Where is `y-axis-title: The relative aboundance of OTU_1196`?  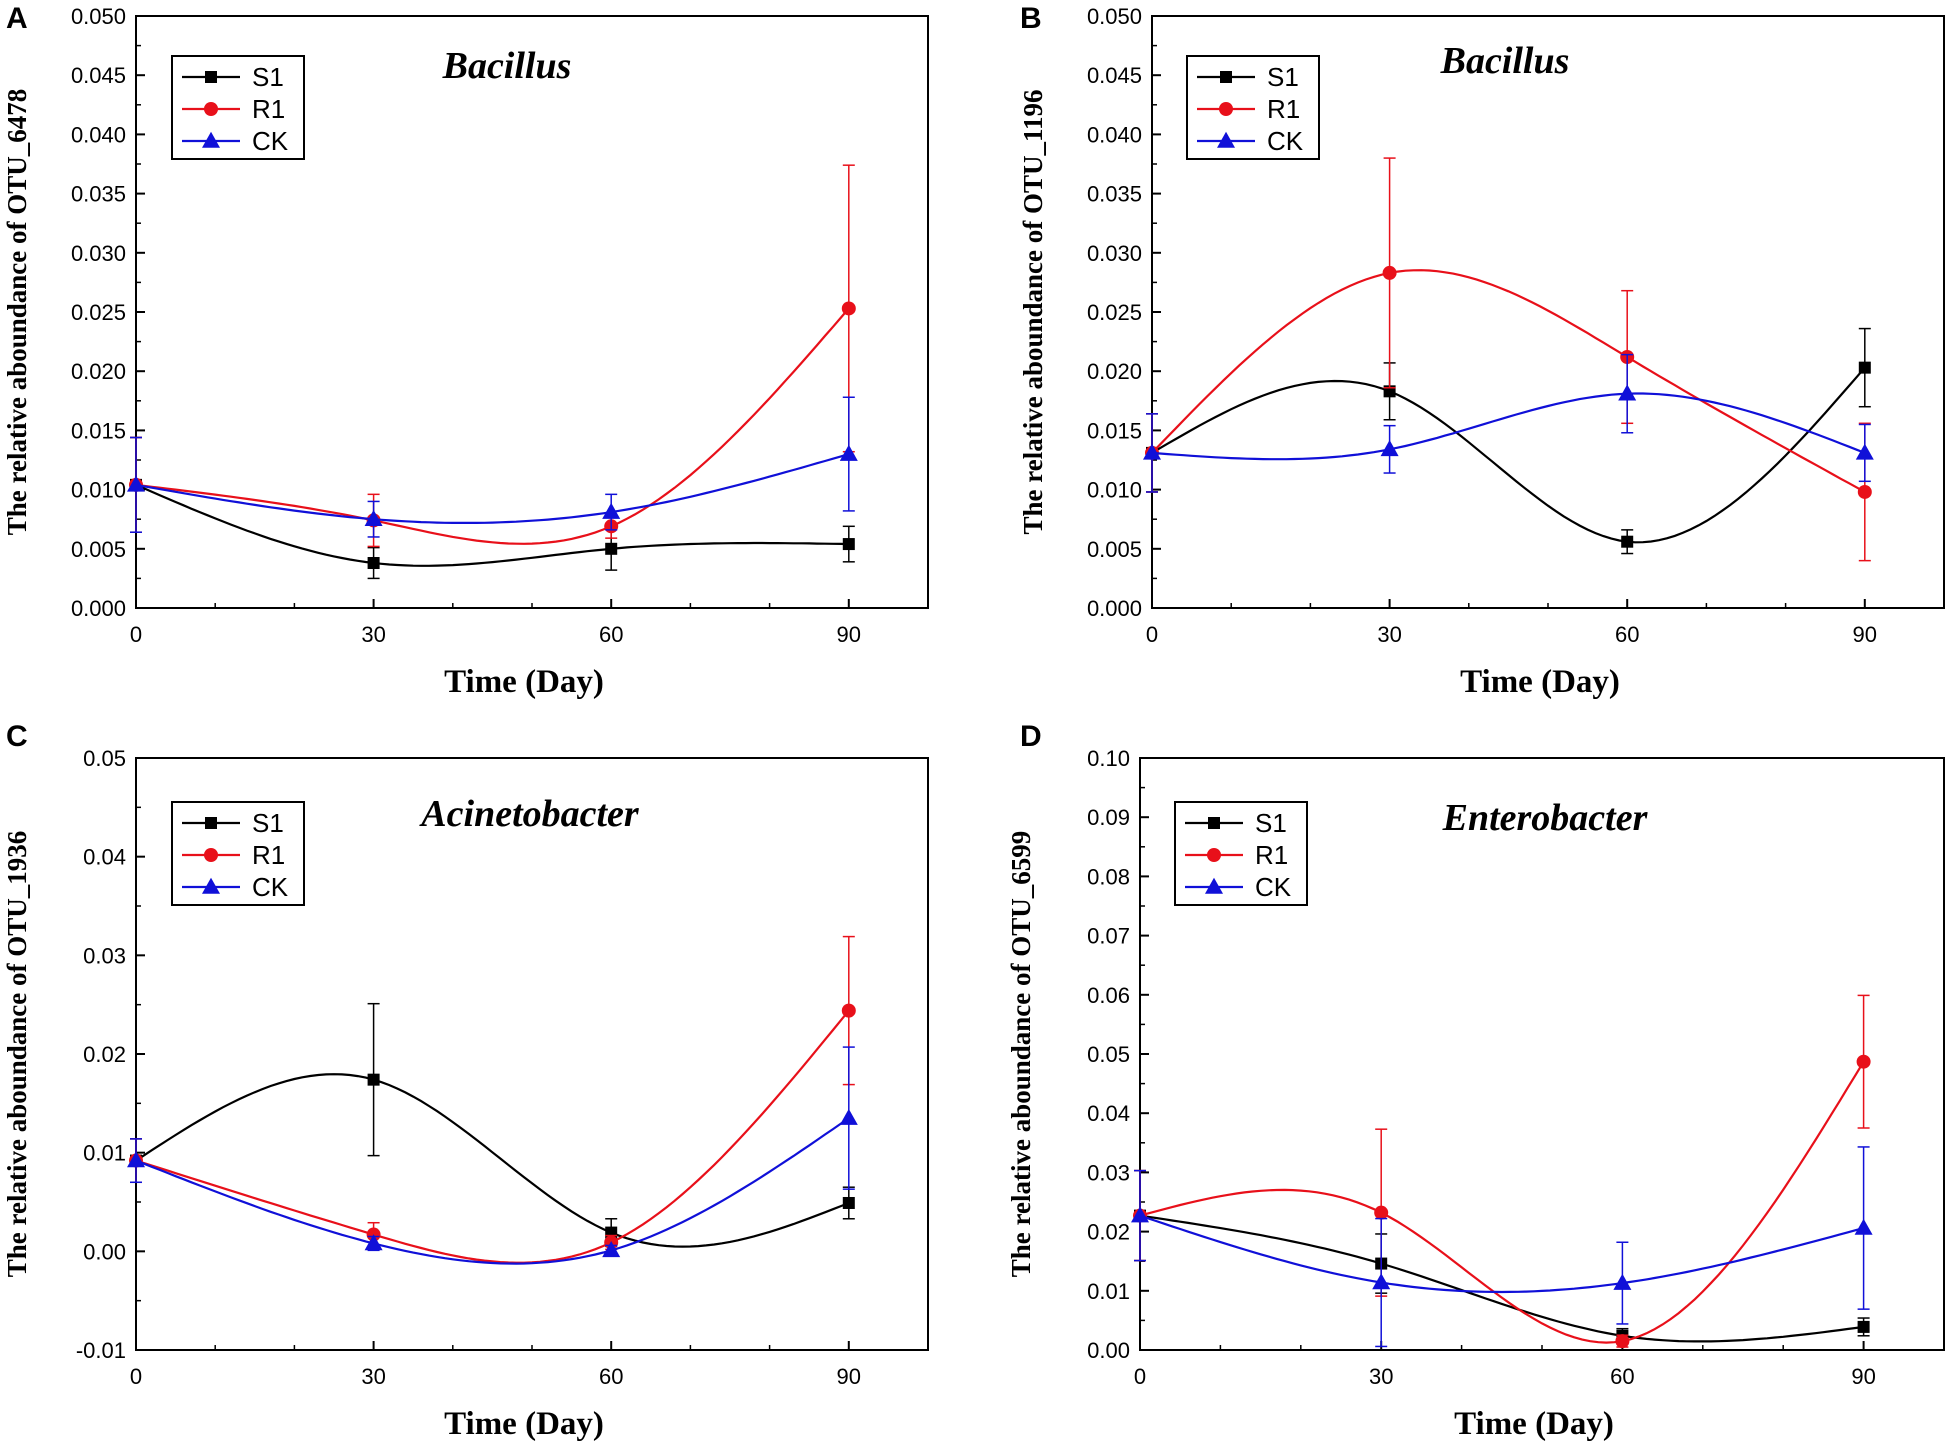 y-axis-title: The relative aboundance of OTU_1196 is located at coordinates (1033, 311).